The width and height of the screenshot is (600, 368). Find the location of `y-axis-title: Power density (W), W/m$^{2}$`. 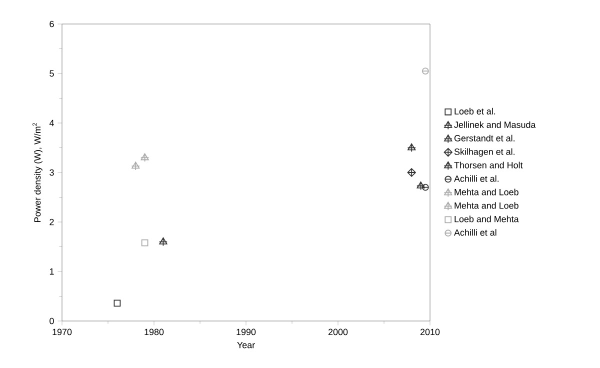

y-axis-title: Power density (W), W/m$^{2}$ is located at coordinates (37, 172).